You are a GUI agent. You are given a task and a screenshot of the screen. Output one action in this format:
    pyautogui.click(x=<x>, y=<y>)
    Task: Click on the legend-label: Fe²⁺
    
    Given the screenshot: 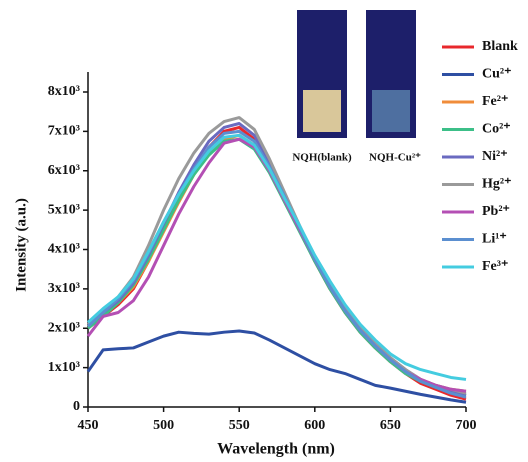 What is the action you would take?
    pyautogui.click(x=495, y=101)
    